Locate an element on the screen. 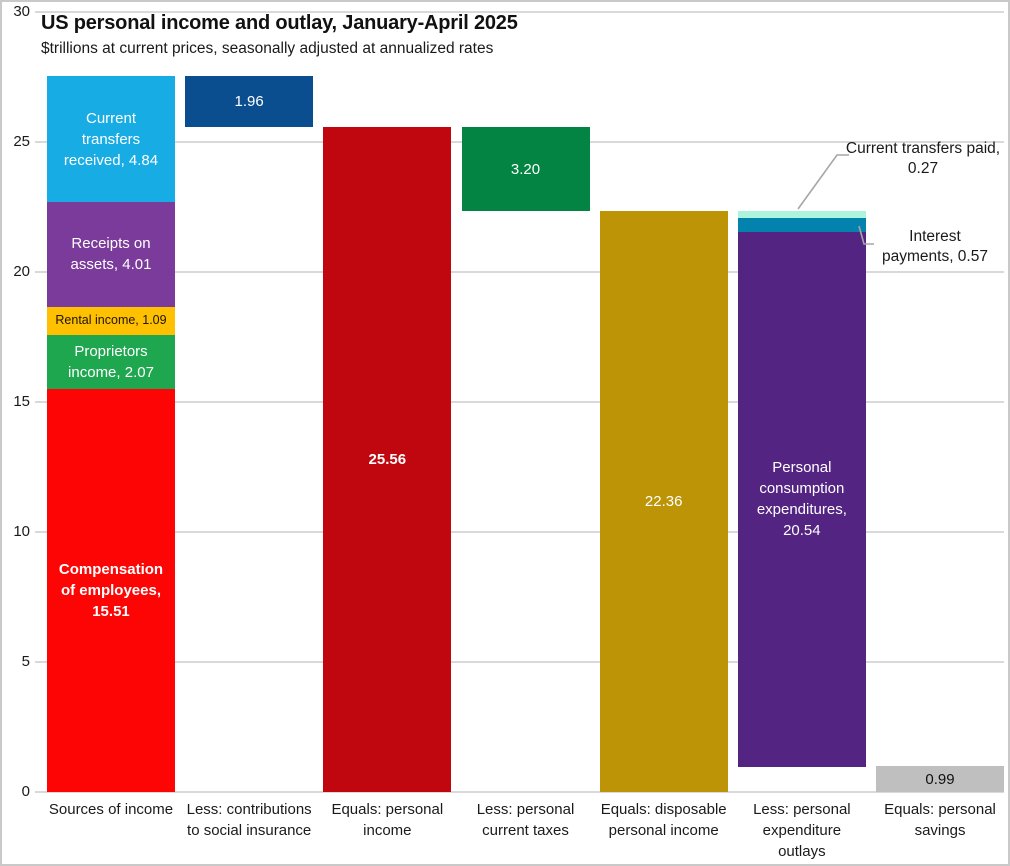 The width and height of the screenshot is (1010, 866). label-line: 0.99 is located at coordinates (940, 779).